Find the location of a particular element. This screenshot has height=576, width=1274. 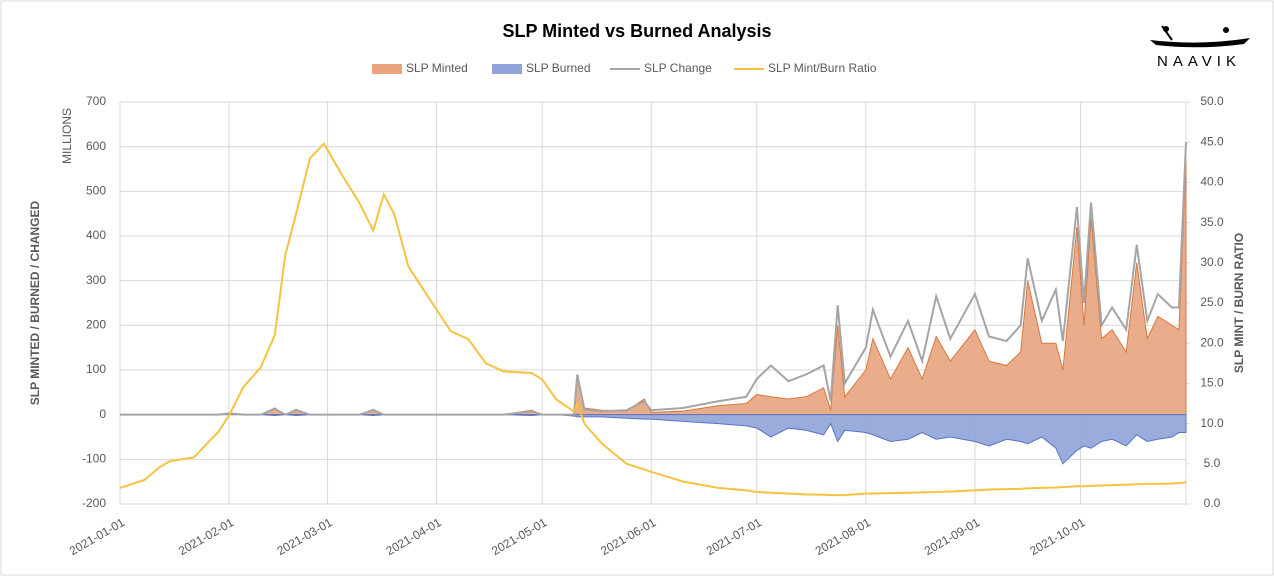

y2-tick-label: 30.0 is located at coordinates (1212, 262).